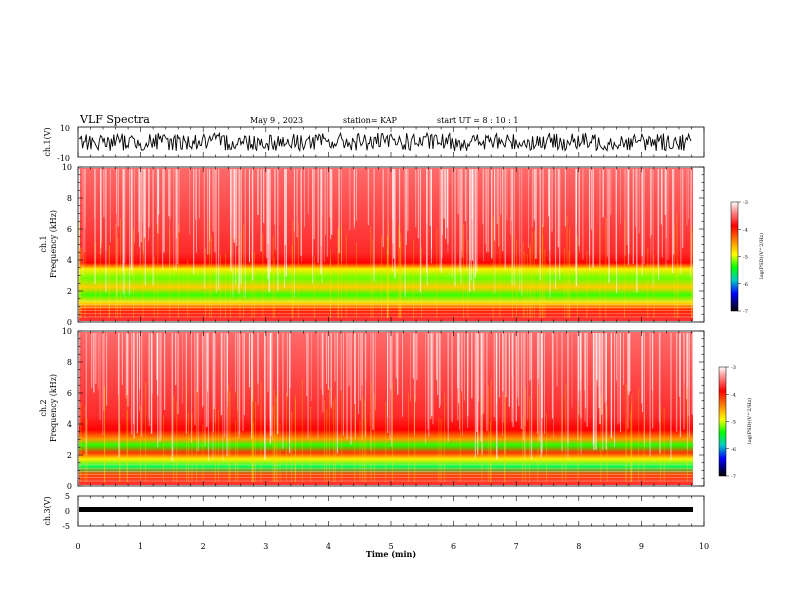 The height and width of the screenshot is (612, 792). I want to click on time-axis-ticklabels: 0 1 2 3 4 5 6 7 8 9 10, so click(392, 546).